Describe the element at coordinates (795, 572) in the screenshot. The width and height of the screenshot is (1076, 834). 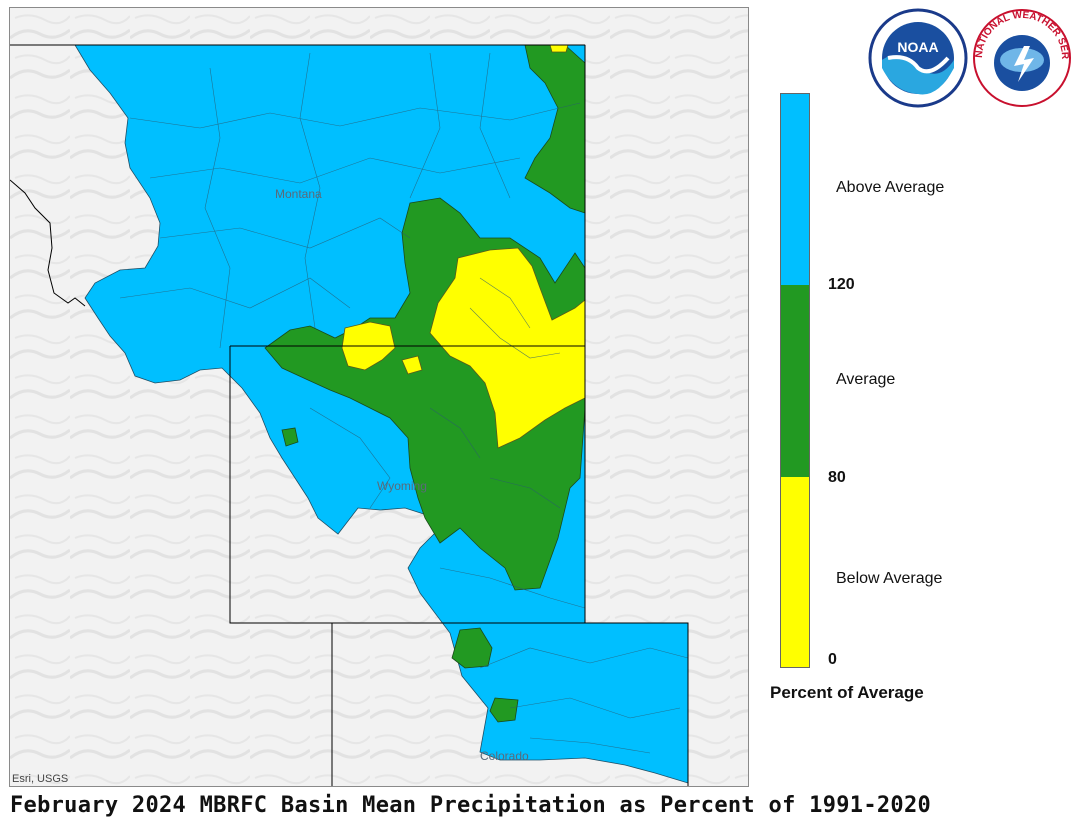
I see `legend-swatch-below` at that location.